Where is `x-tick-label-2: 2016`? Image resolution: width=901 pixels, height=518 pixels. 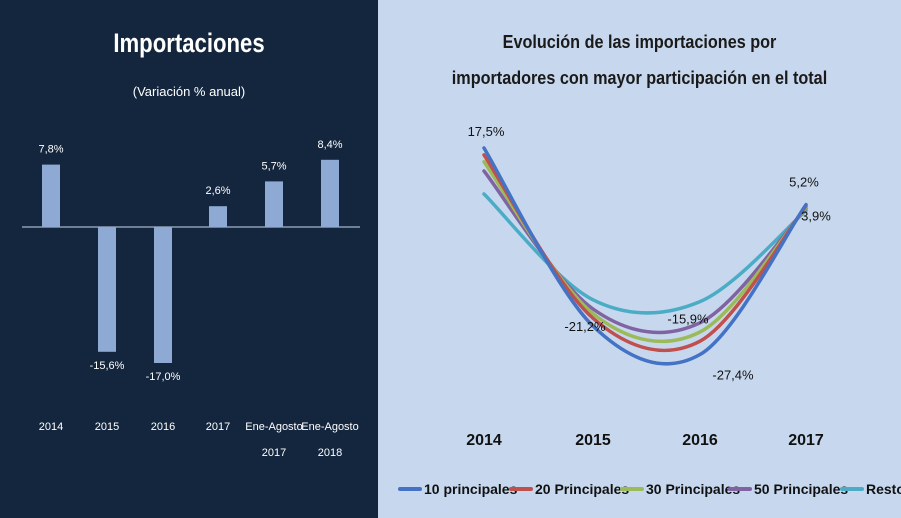 x-tick-label-2: 2016 is located at coordinates (700, 440).